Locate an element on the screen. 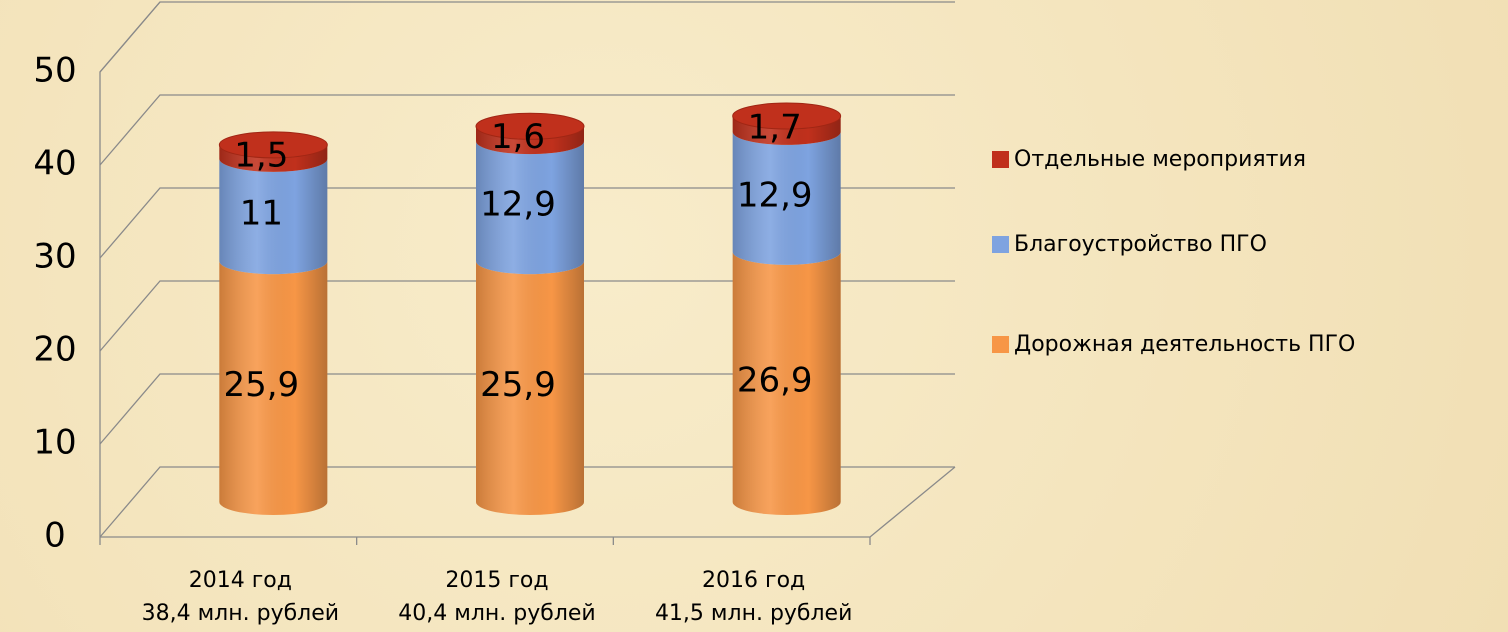 Image resolution: width=1508 pixels, height=632 pixels. value-label: 26,9 is located at coordinates (775, 380).